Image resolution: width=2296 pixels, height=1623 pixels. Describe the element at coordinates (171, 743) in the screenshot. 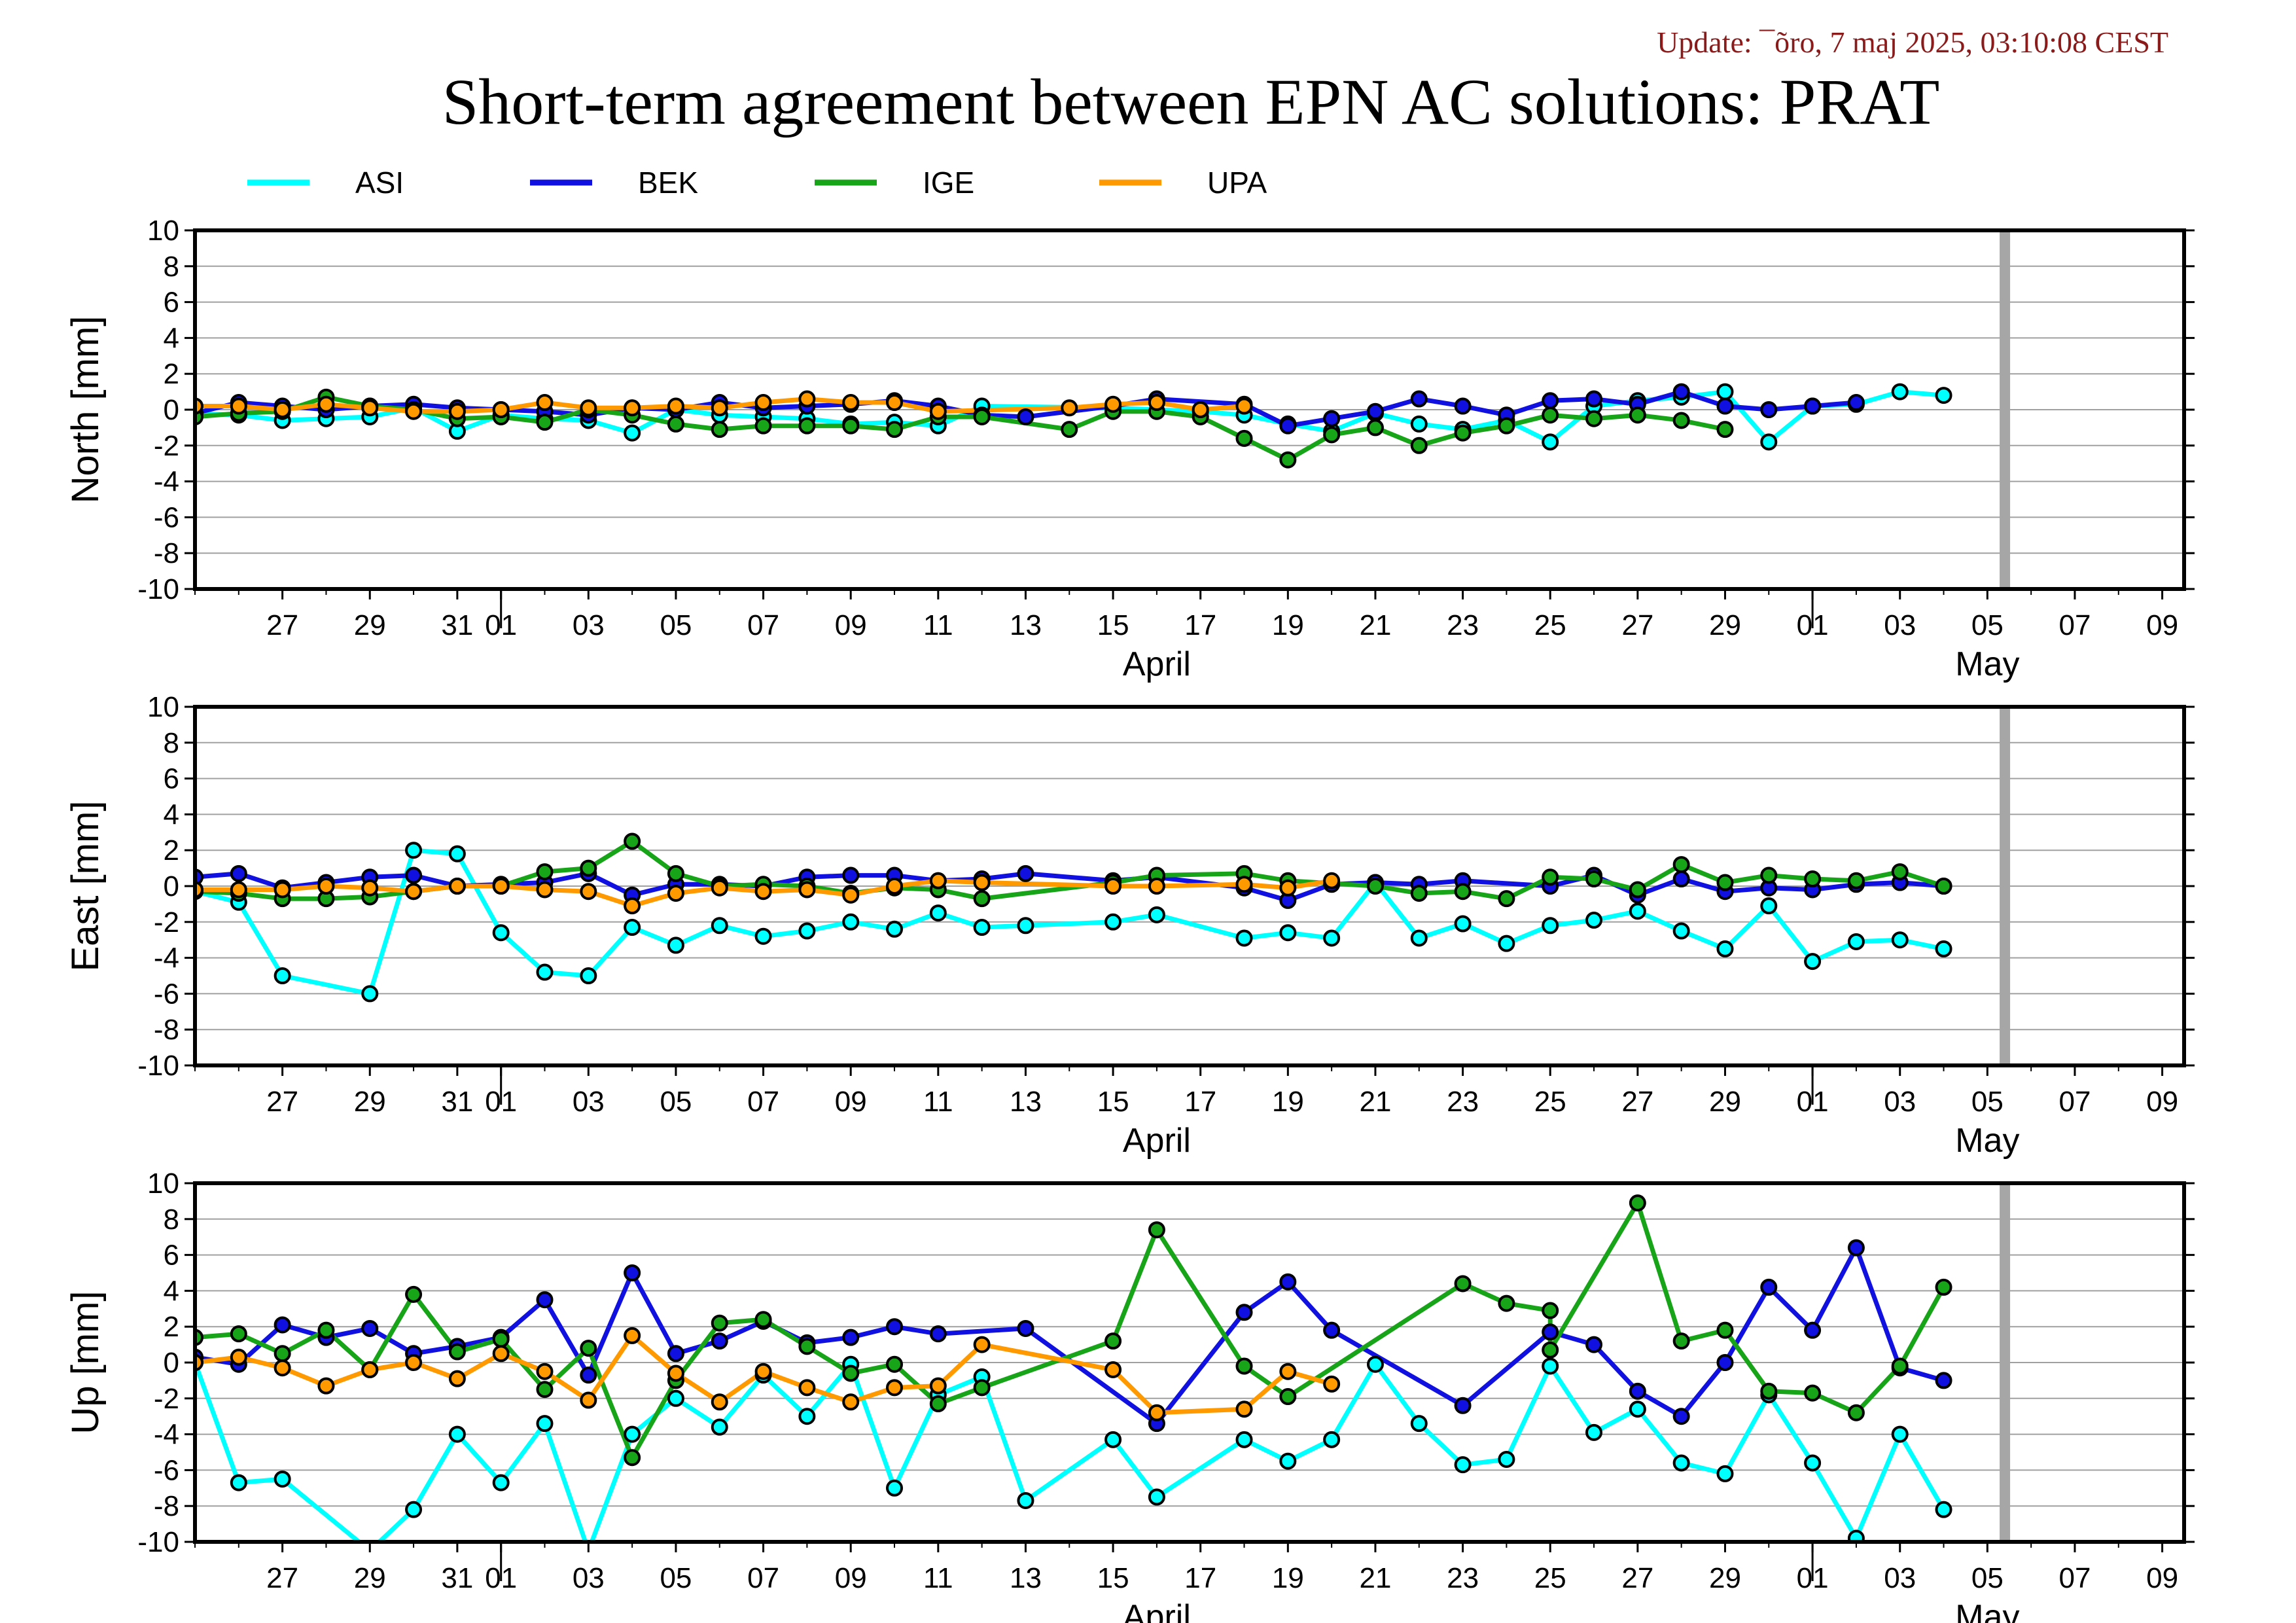

I see `y-tick-label: 8` at that location.